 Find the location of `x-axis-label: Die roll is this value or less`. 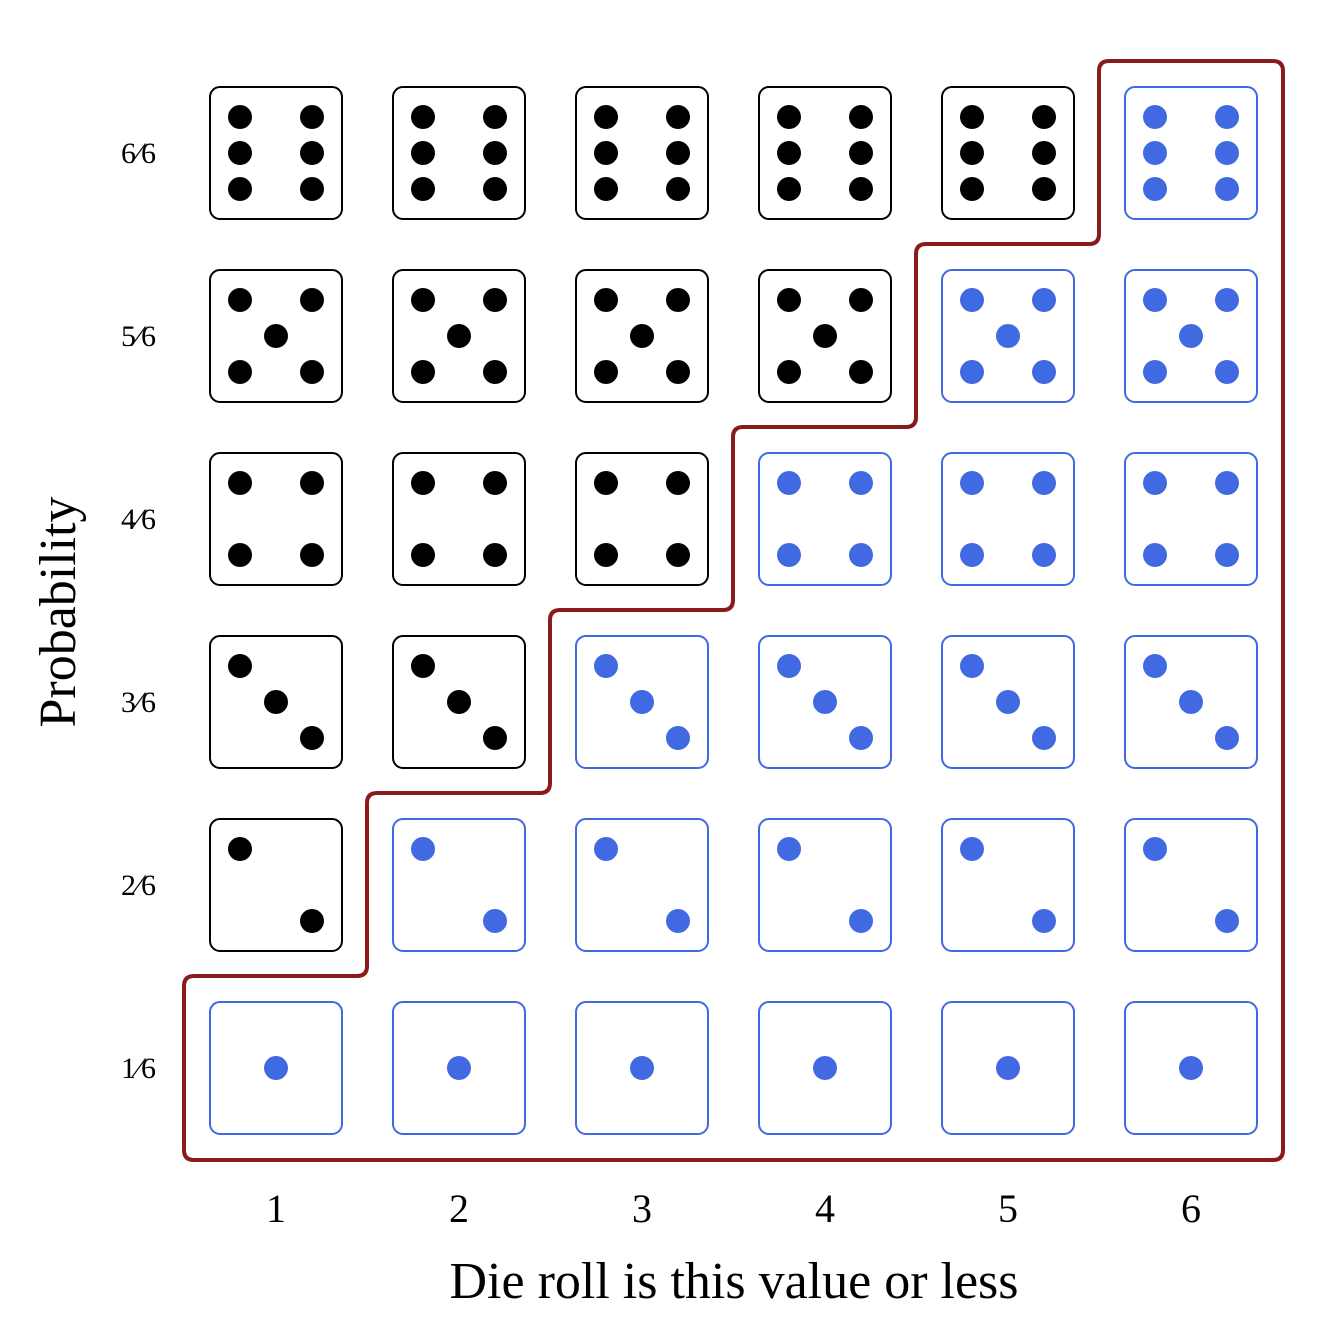

x-axis-label: Die roll is this value or less is located at coordinates (733, 1281).